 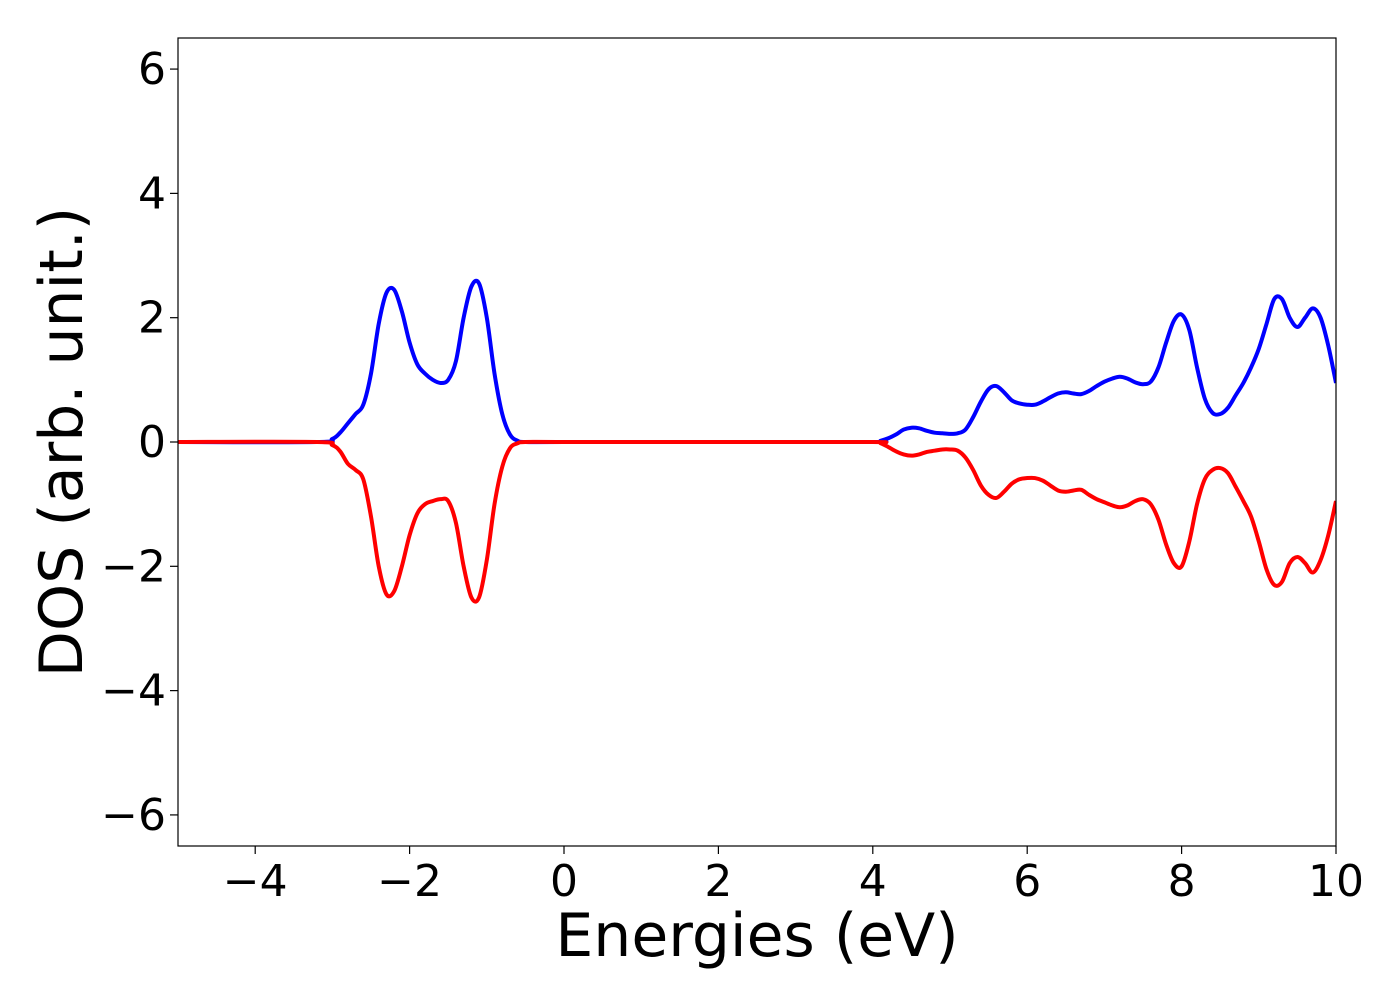 I want to click on x-tick-label: 2, so click(x=718, y=881).